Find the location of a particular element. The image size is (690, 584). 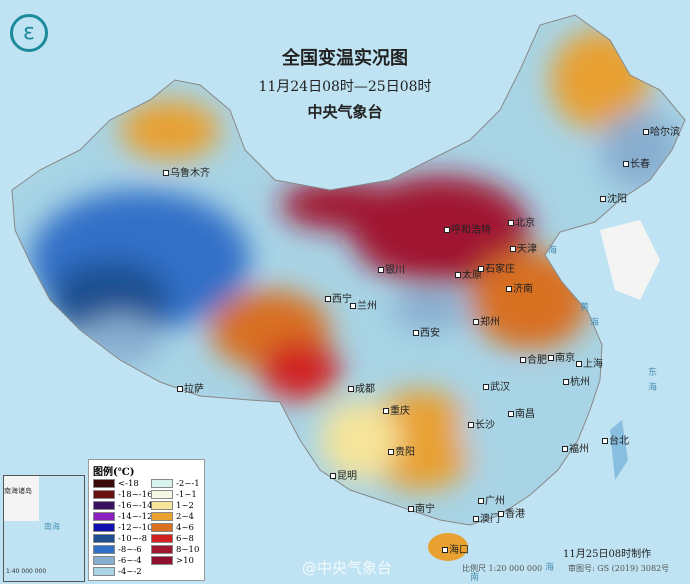

agency-label: 中央气象台 is located at coordinates (345, 112).